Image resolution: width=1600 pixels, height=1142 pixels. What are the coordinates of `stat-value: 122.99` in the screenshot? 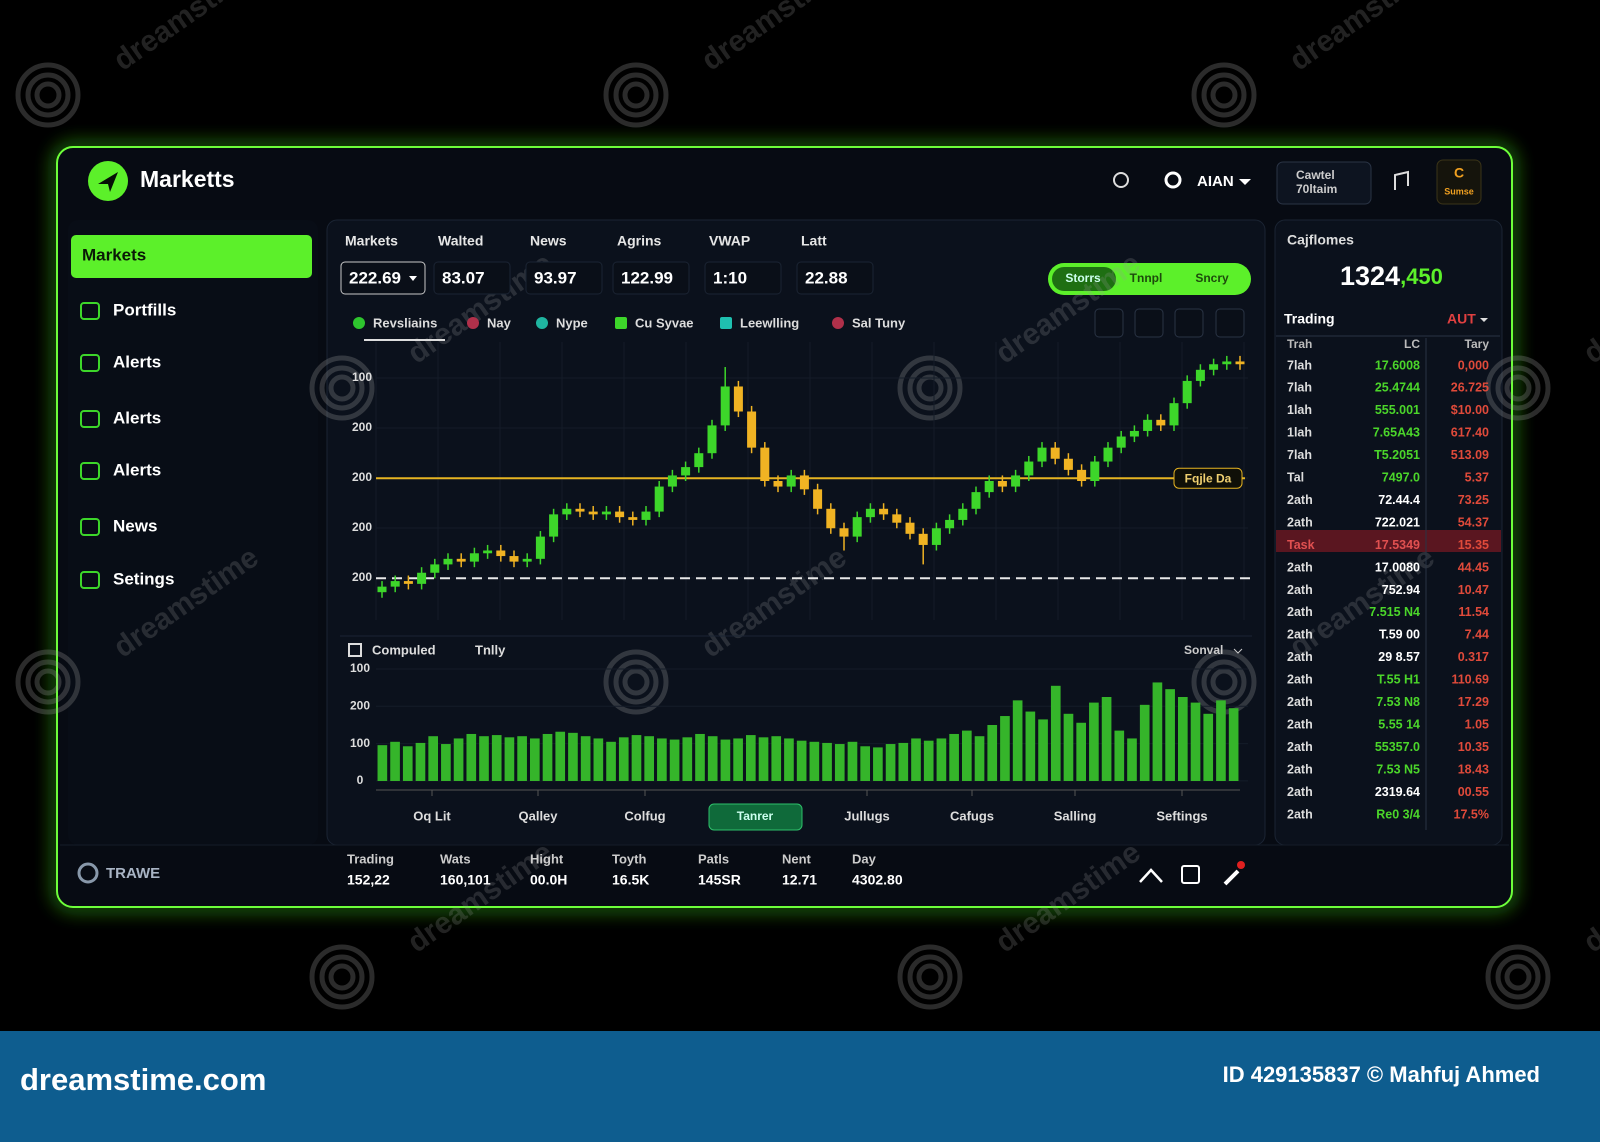 It's located at (647, 277).